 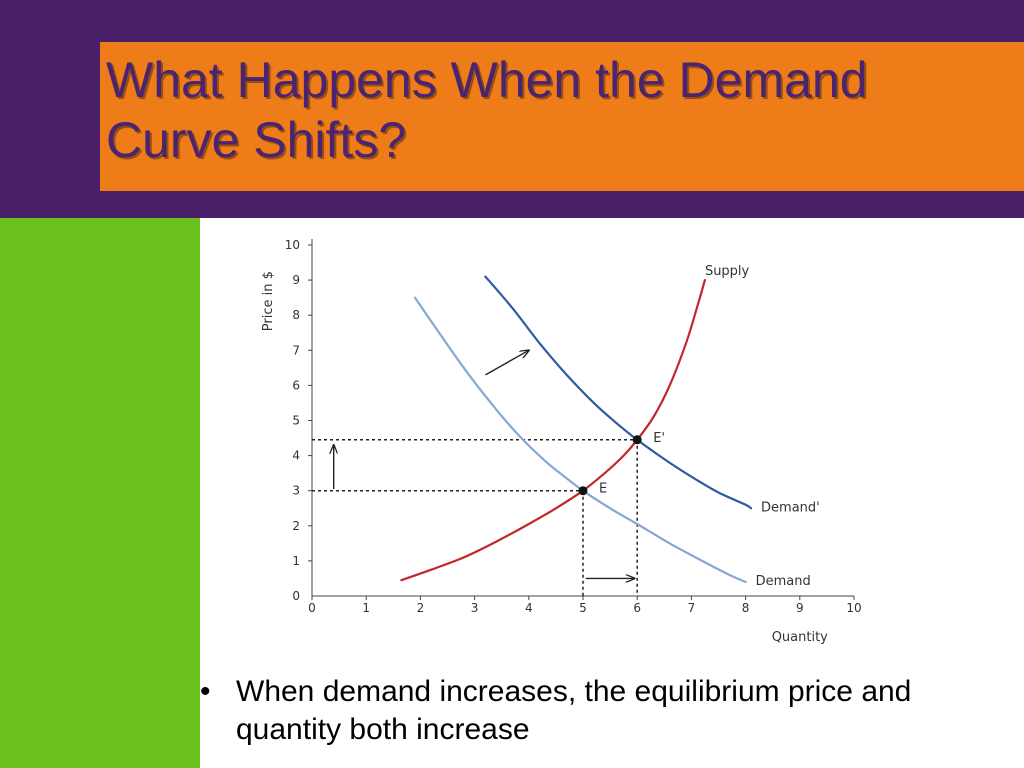 I want to click on equilibrium-label-e-prime: E', so click(x=659, y=438).